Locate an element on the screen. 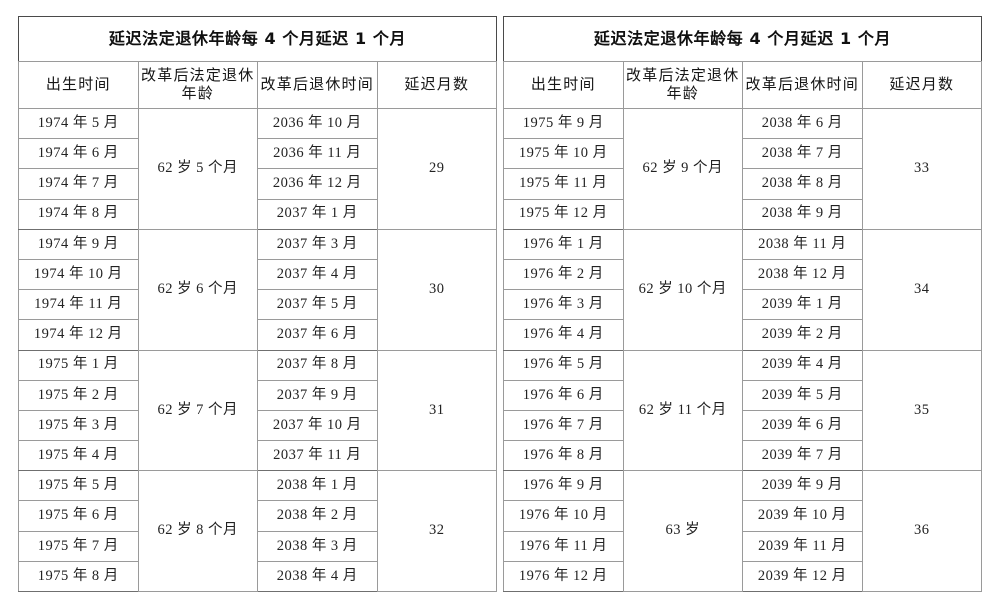  cell-retirement-date: 2039 年 5 月 is located at coordinates (802, 395).